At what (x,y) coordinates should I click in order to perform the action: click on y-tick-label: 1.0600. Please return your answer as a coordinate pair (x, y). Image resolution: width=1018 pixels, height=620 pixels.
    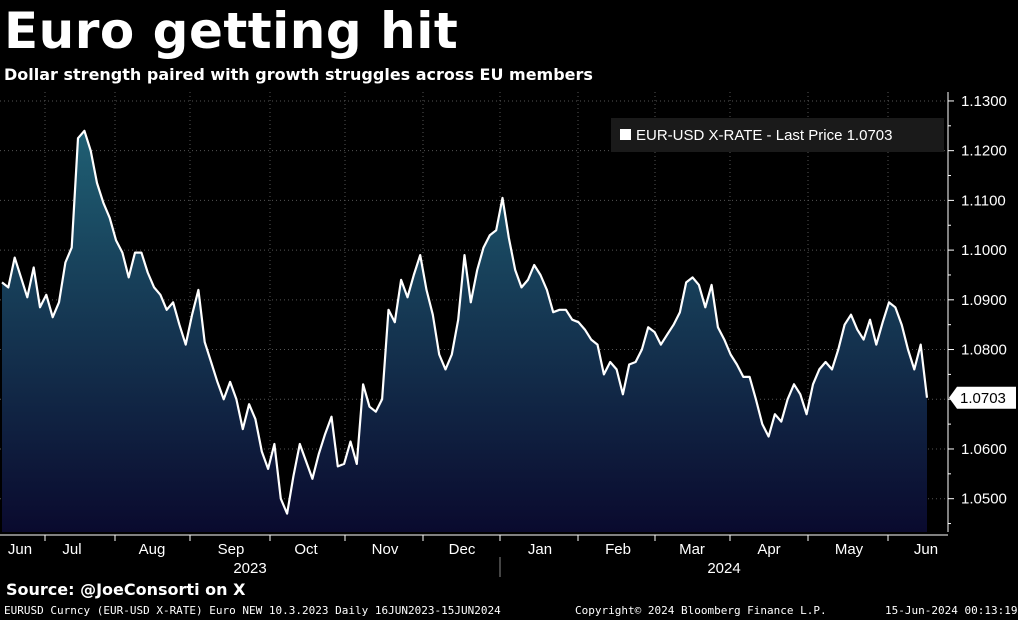
    Looking at the image, I should click on (984, 449).